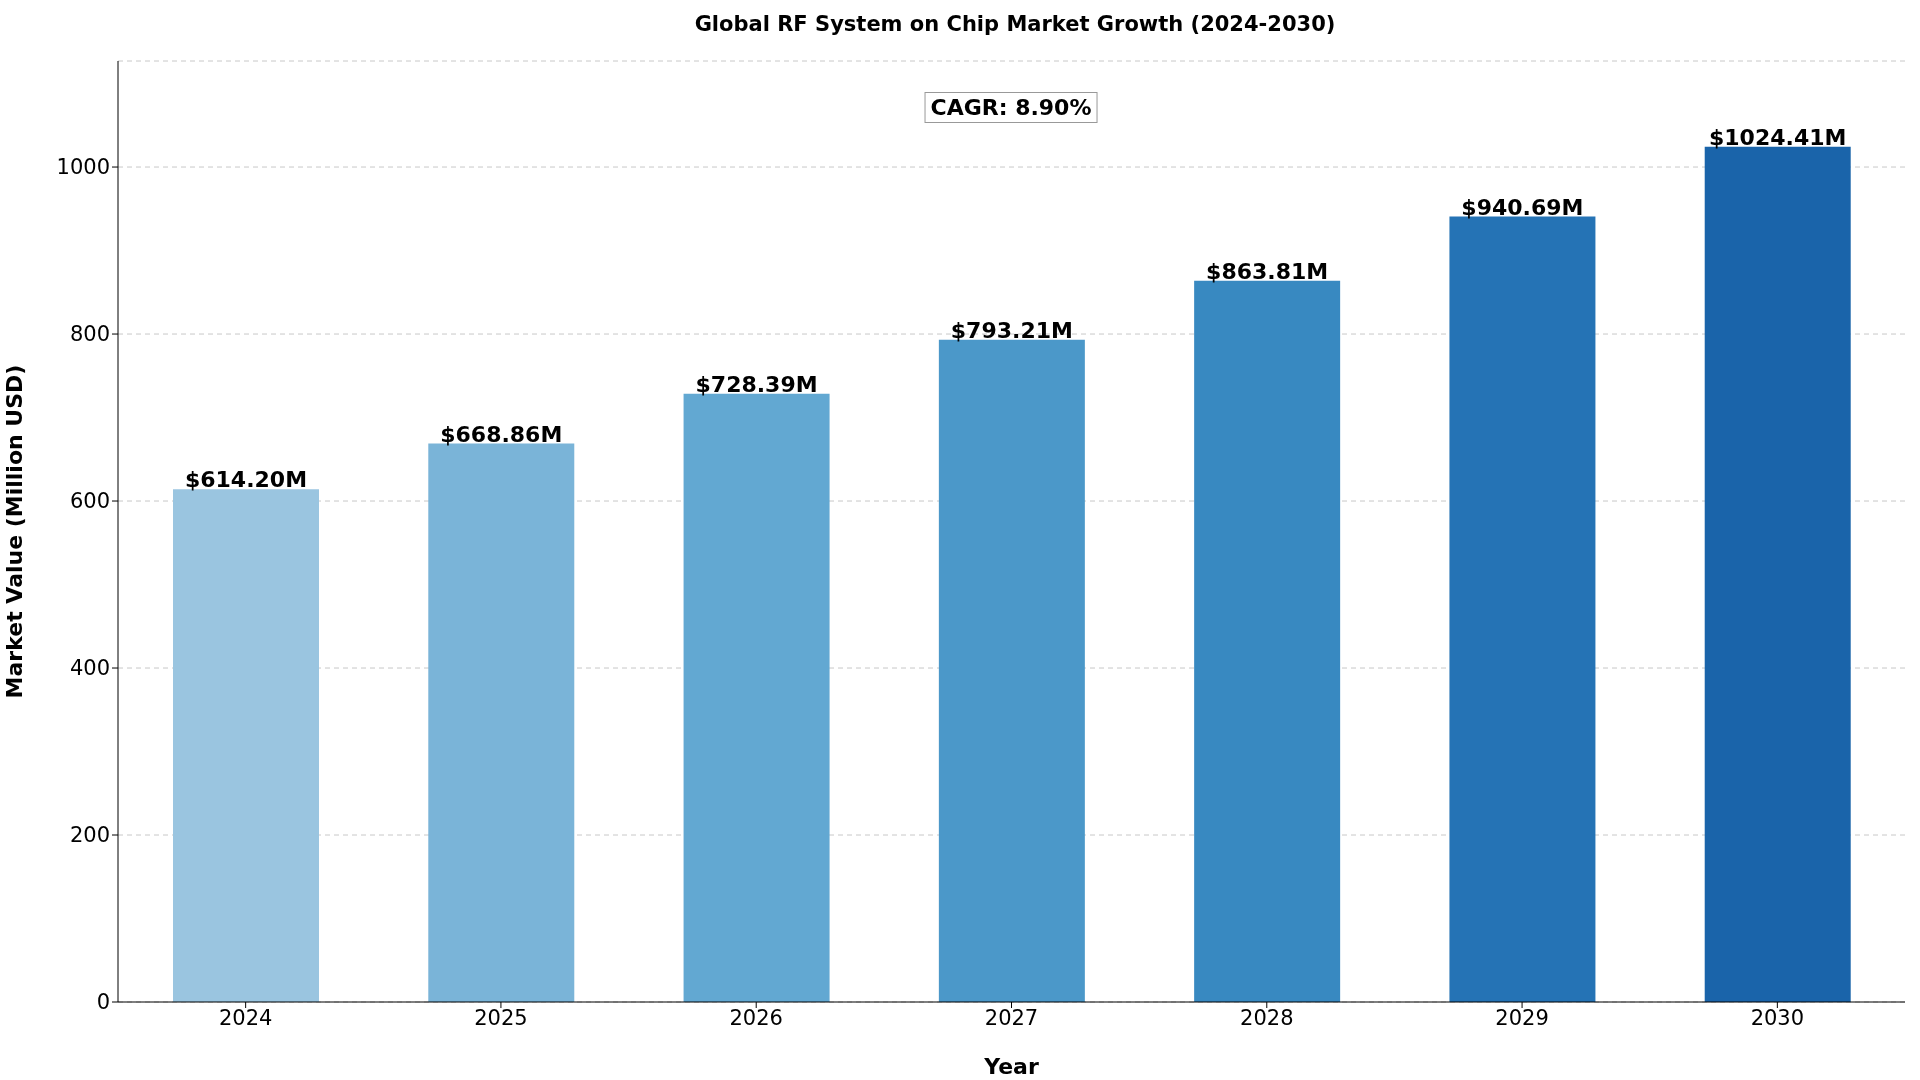  Describe the element at coordinates (89, 501) in the screenshot. I see `y-tick-label: 600` at that location.